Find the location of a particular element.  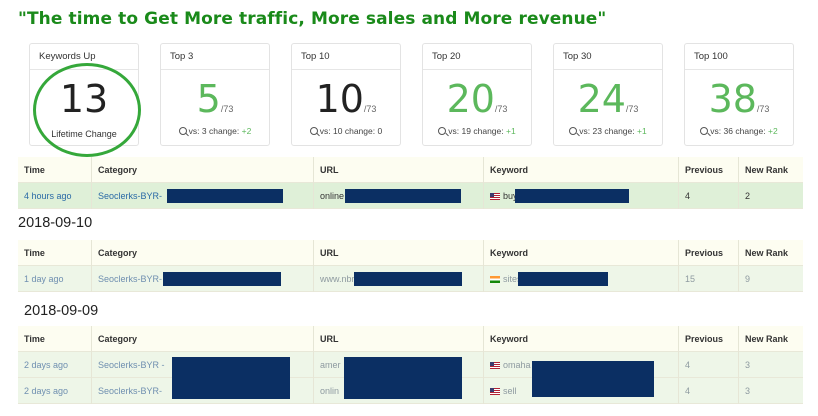

row-keyword: omaha is located at coordinates (580, 365).